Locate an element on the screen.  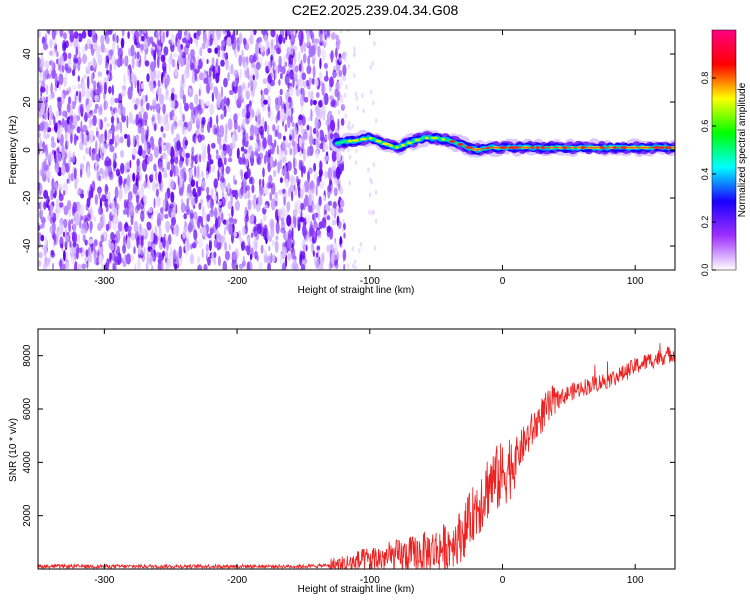
colorbar-tick-label: 0.2 is located at coordinates (705, 222).